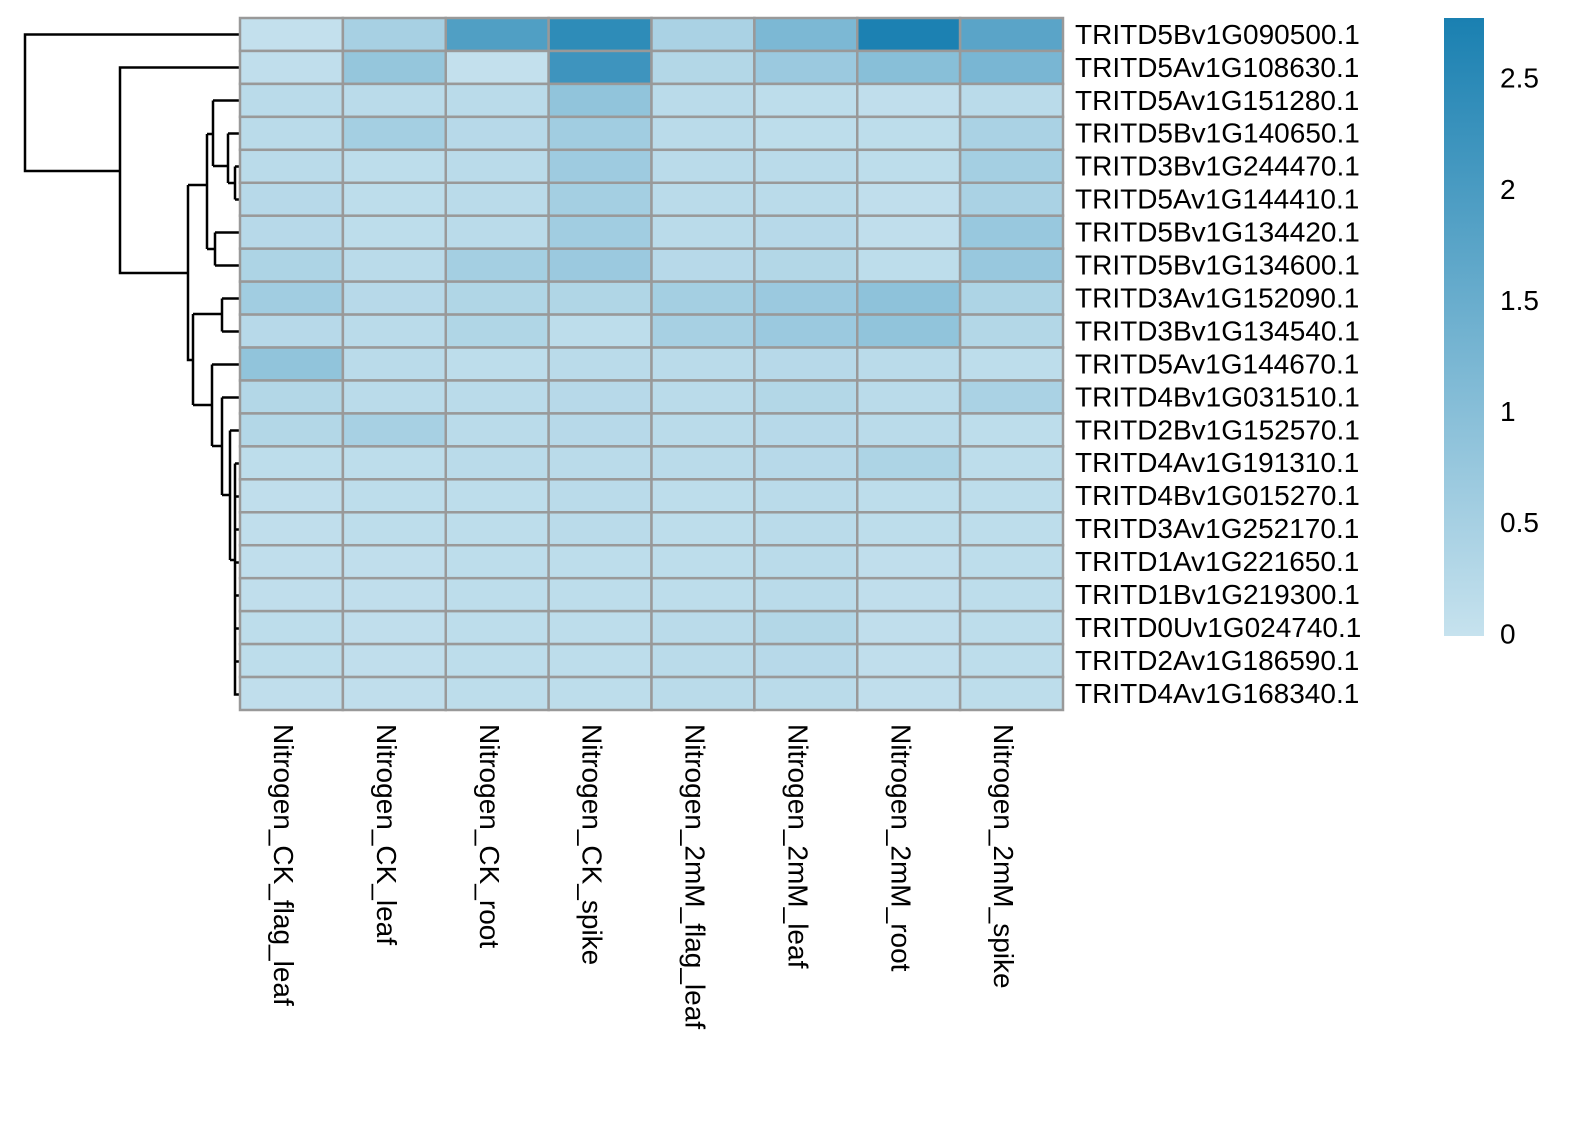  What do you see at coordinates (592, 844) in the screenshot?
I see `column-label: Nitrogen_CK_spike` at bounding box center [592, 844].